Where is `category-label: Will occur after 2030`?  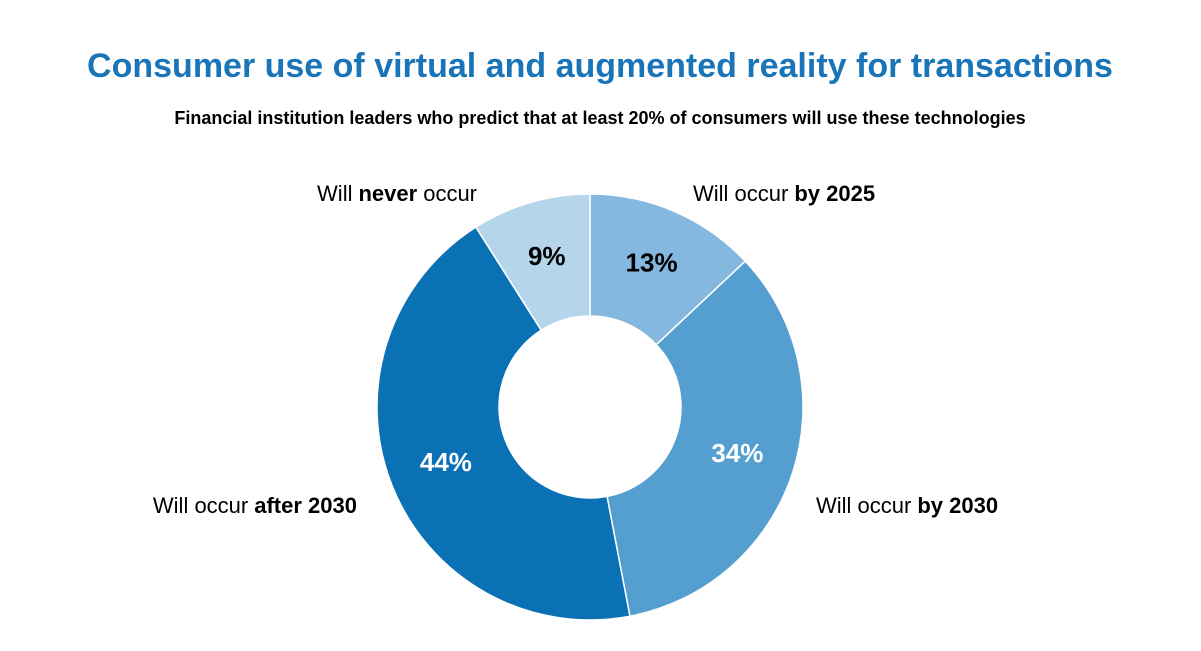
category-label: Will occur after 2030 is located at coordinates (255, 505).